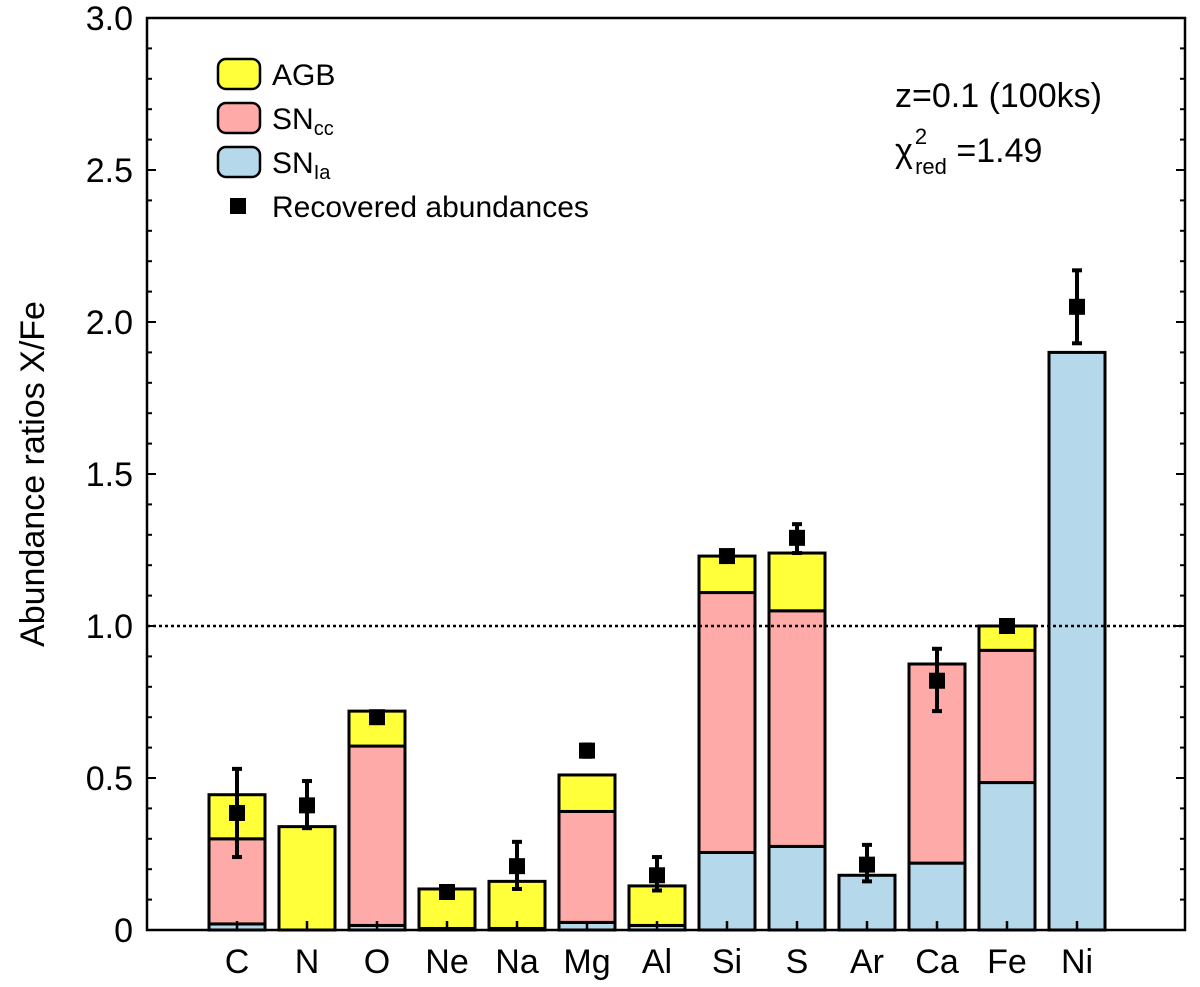 The width and height of the screenshot is (1200, 987). I want to click on bar-agb-n, so click(307, 878).